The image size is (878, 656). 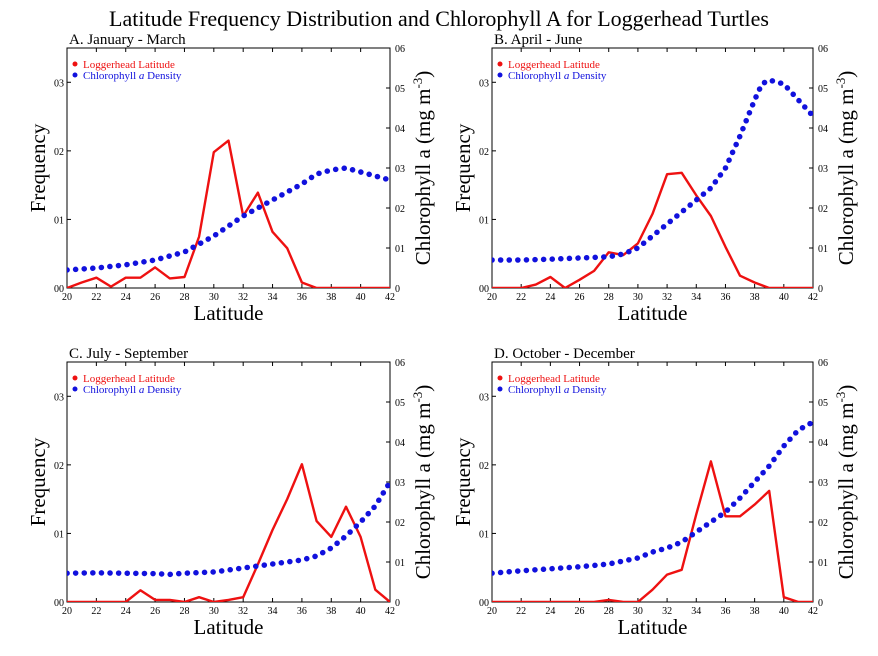 I want to click on panel-title: A. January - March, so click(x=127, y=40).